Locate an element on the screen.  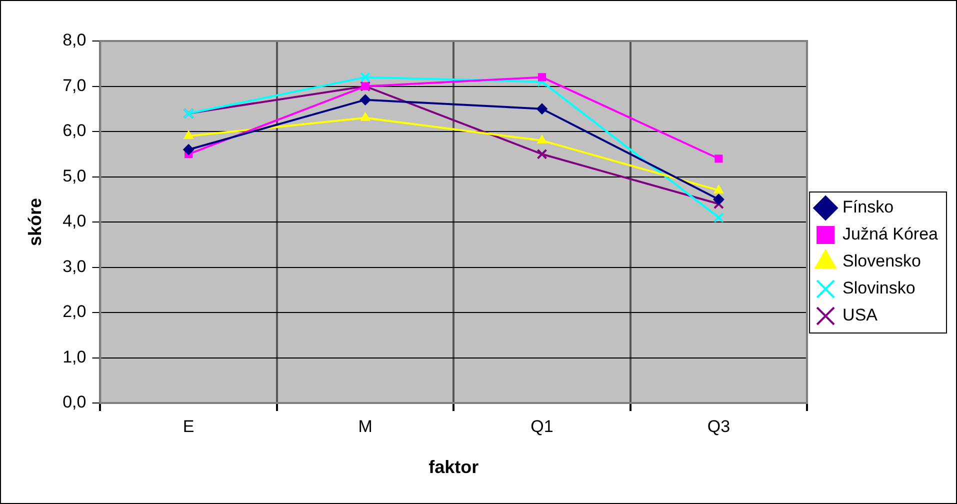
x-axis-title: faktor is located at coordinates (453, 467).